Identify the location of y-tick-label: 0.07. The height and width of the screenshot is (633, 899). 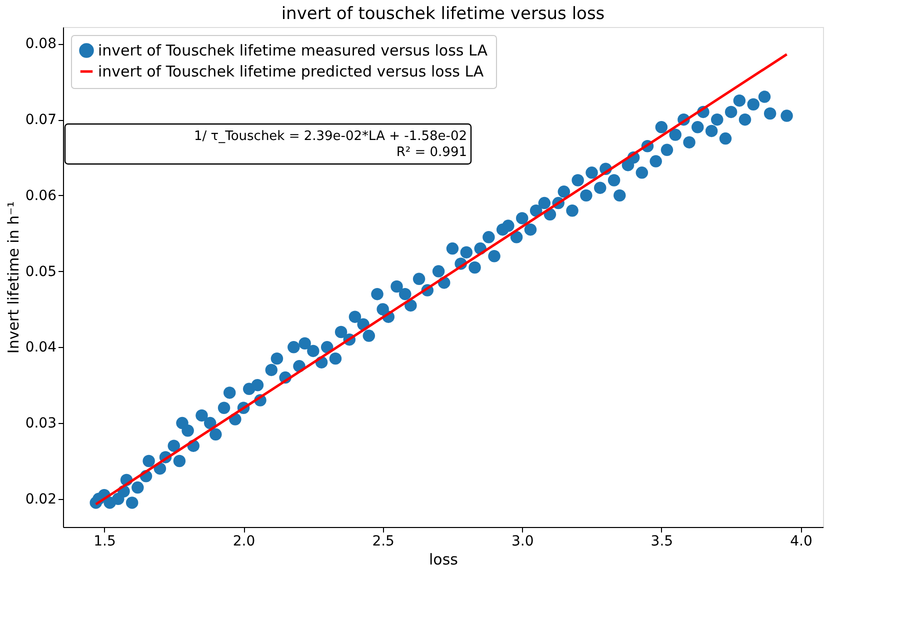
(40, 120).